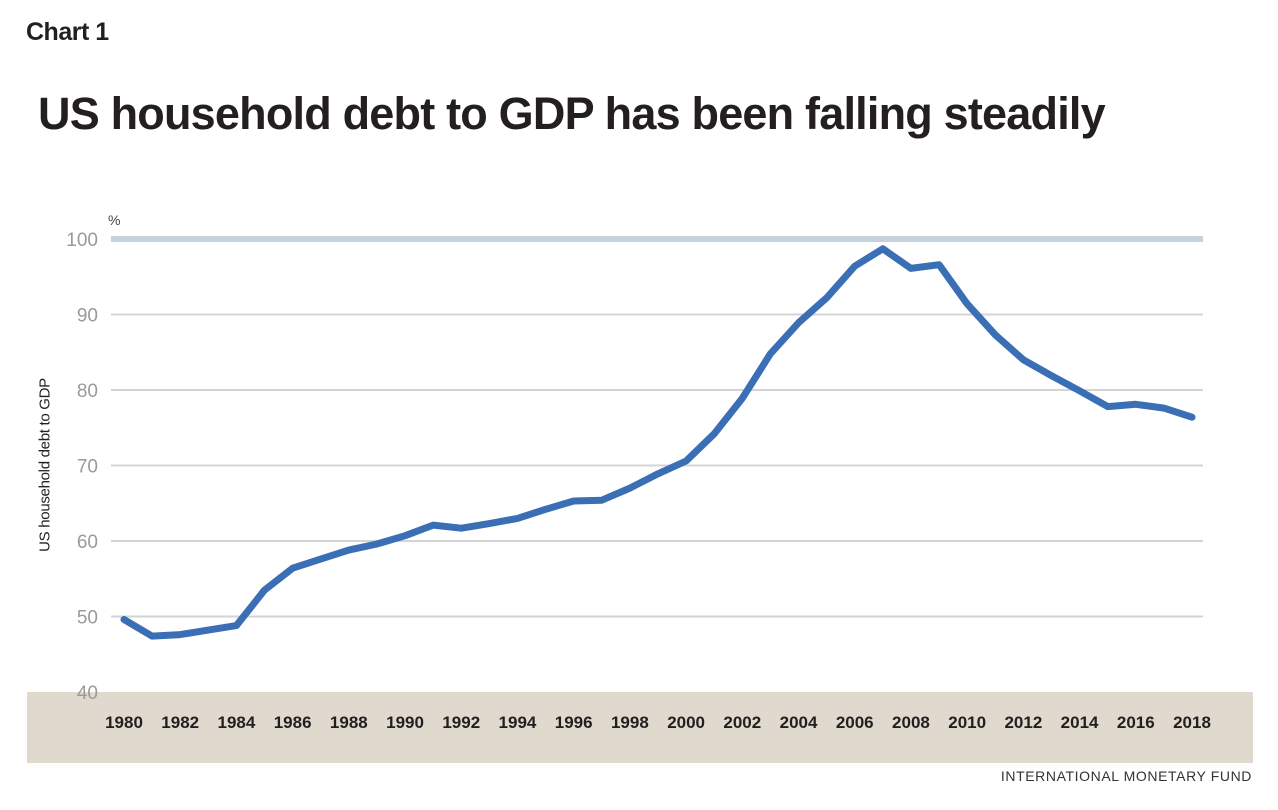  I want to click on y-tick-90: 90, so click(87, 316).